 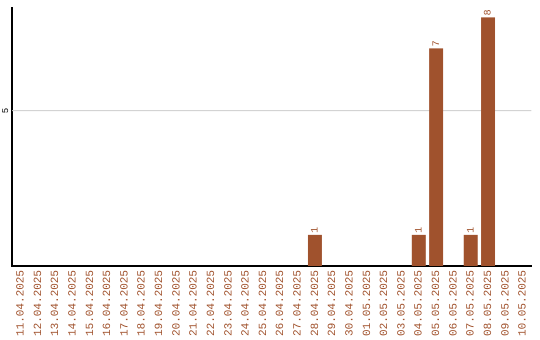 I want to click on x-tick-label: 22.04.2025, so click(x=212, y=303).